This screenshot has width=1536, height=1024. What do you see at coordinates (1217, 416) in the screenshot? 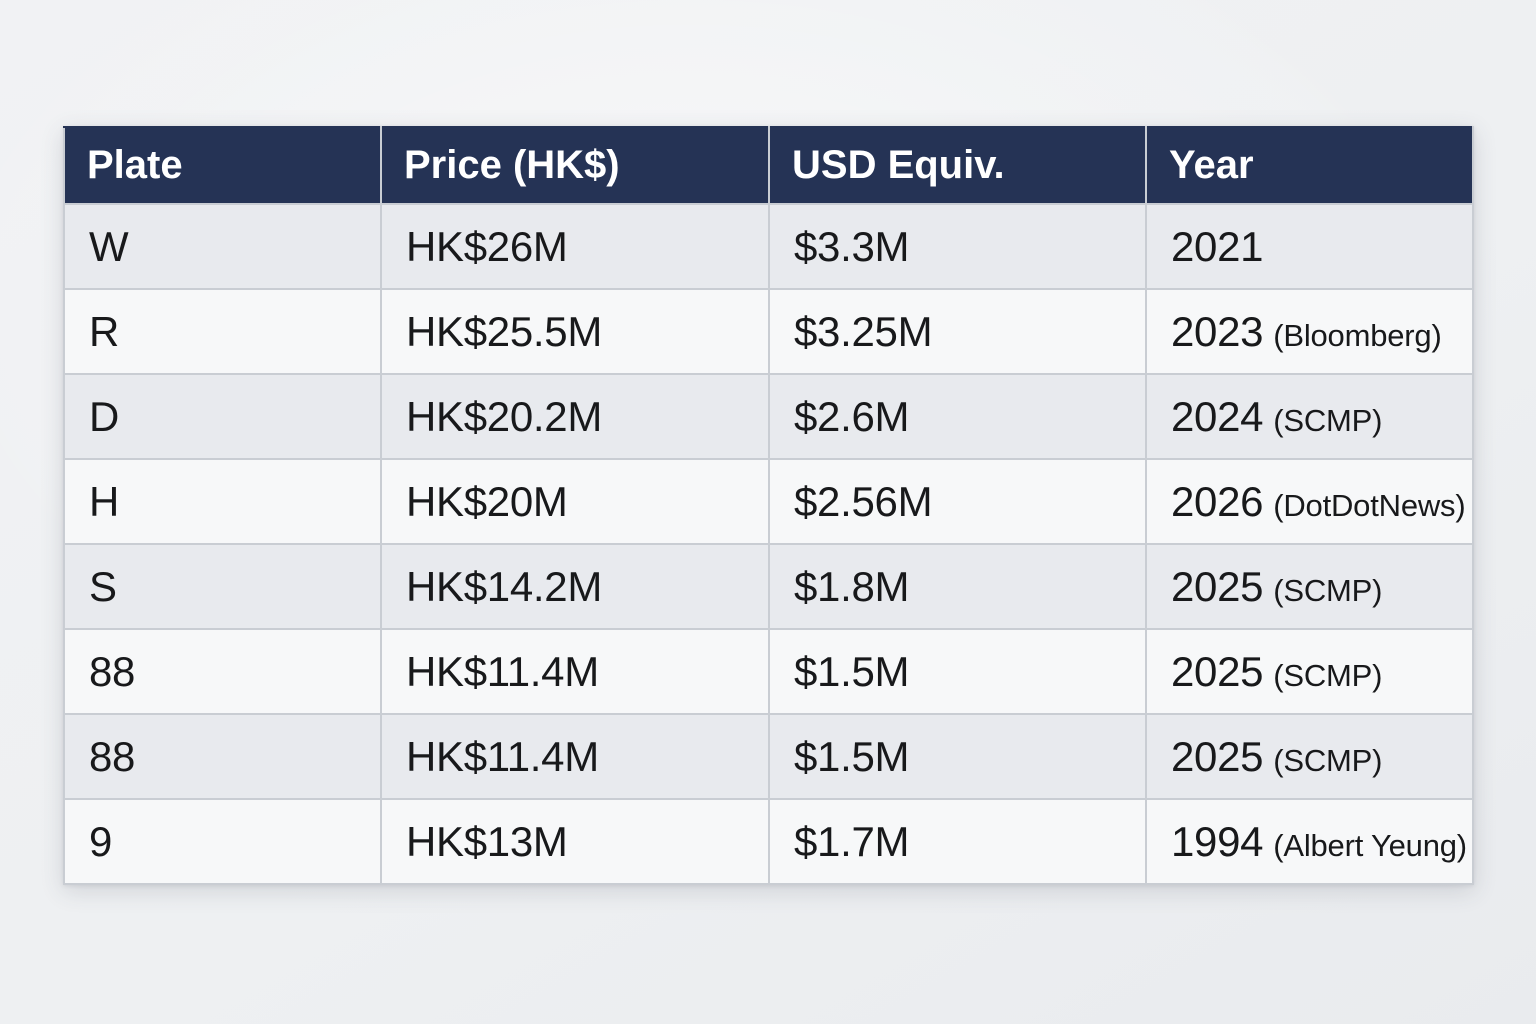
I see `year-value: 2024` at bounding box center [1217, 416].